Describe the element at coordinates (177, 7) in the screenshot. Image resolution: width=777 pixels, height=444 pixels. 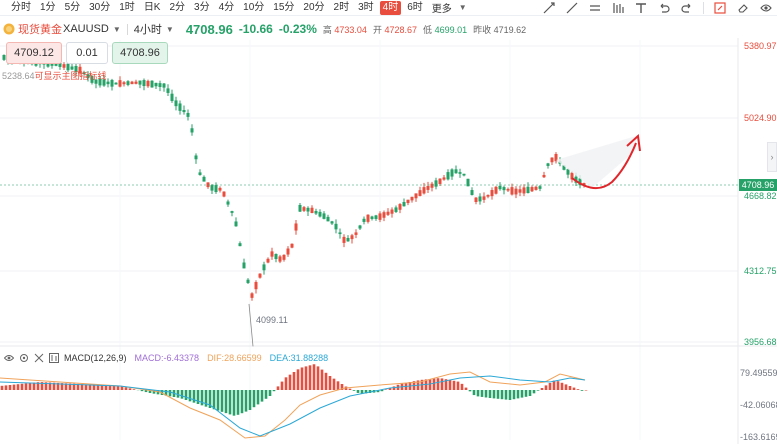
I see `timeframe-6: 2分` at that location.